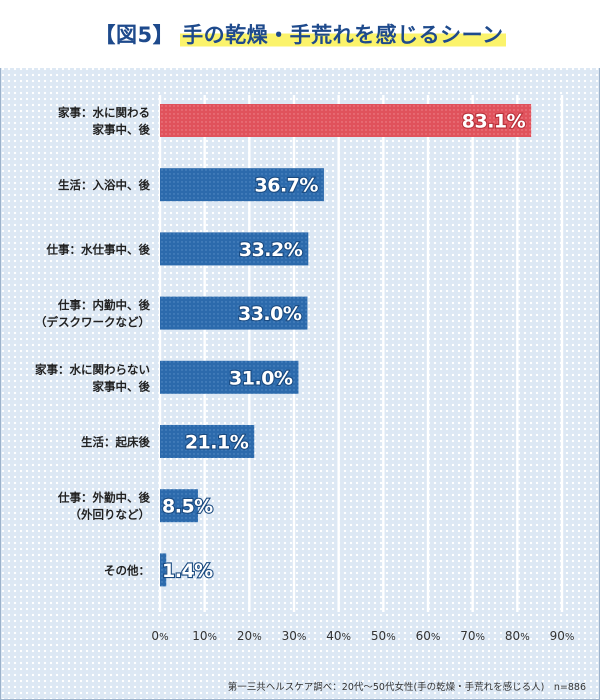 This screenshot has width=600, height=700. I want to click on x-axis-ticks: 0% 10% 20% 30% 40% 50% 60% 70% 80% 90%, so click(362, 636).